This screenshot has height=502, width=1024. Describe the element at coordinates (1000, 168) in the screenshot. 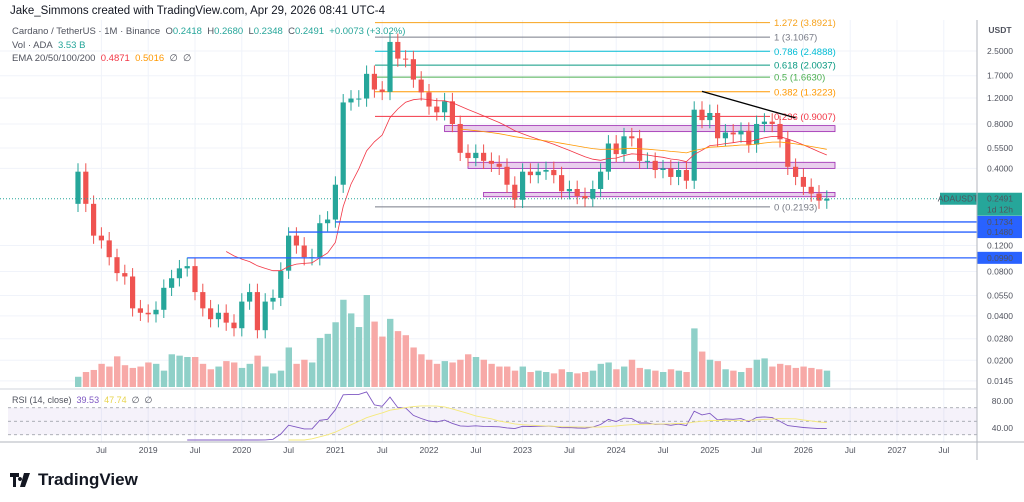

I see `price-tick: 0.4000` at that location.